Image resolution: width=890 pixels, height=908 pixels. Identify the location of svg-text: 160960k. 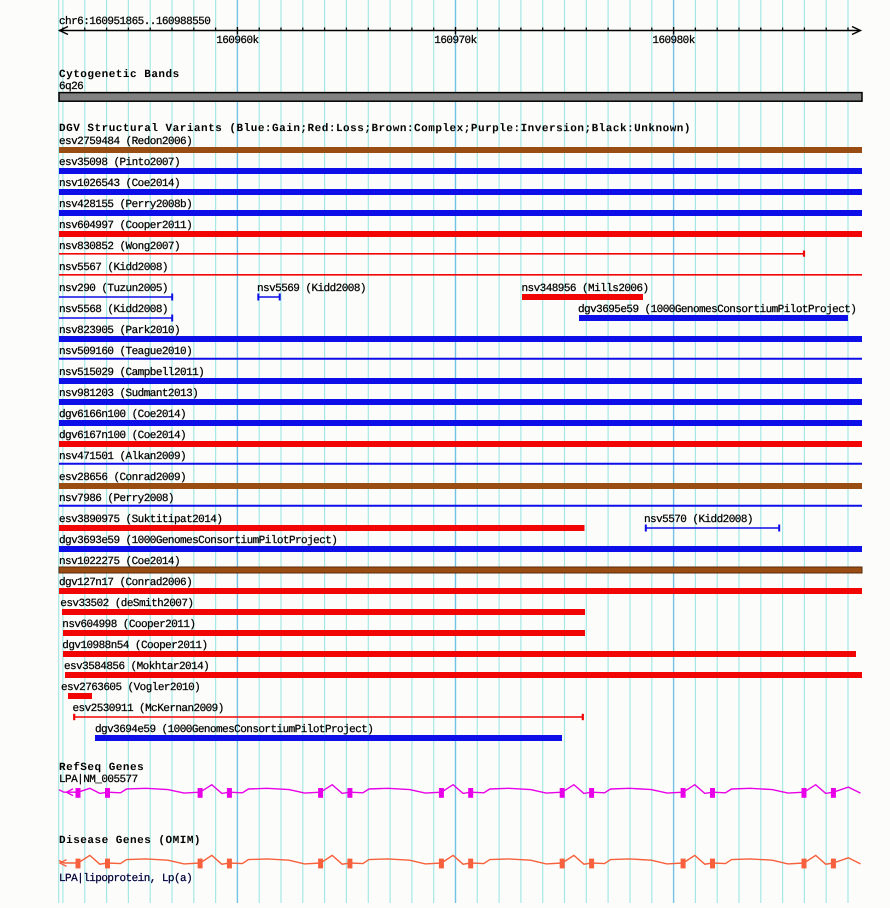
(237, 41).